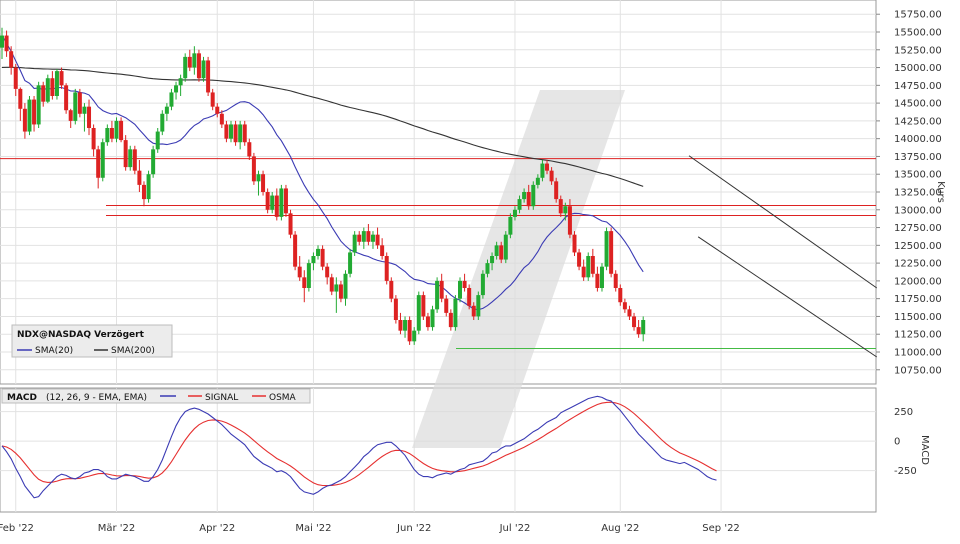 The width and height of the screenshot is (960, 544). I want to click on price-tick-label: 13500.00, so click(918, 175).